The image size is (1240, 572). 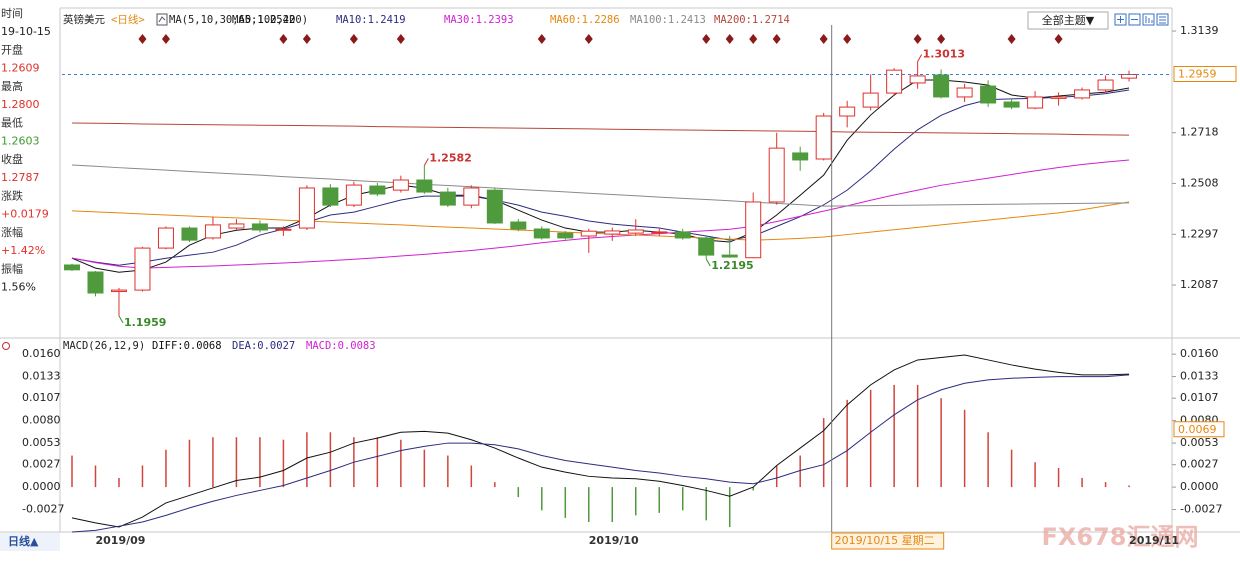 I want to click on candle-icon, so click(x=162, y=19).